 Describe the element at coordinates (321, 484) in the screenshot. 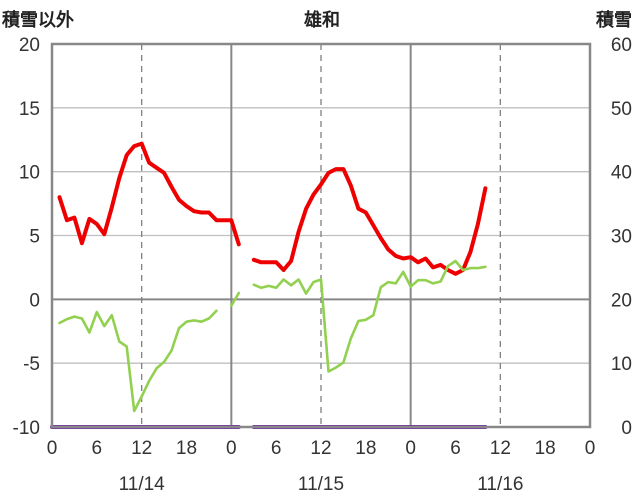

I see `date-label: 11/15` at that location.